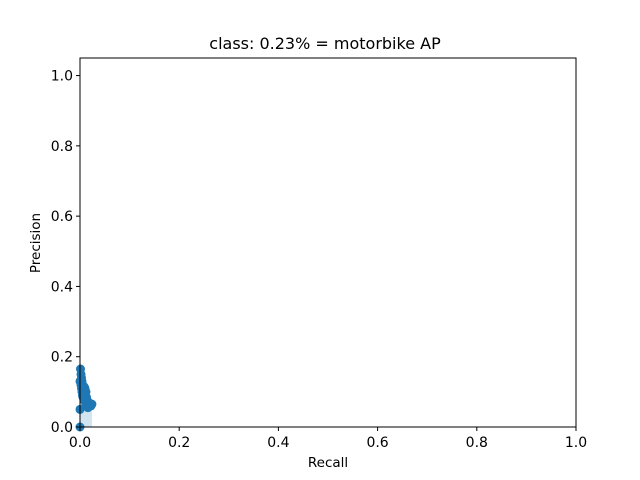 The image size is (640, 480). Describe the element at coordinates (179, 443) in the screenshot. I see `x-tick-label: 0.2` at that location.